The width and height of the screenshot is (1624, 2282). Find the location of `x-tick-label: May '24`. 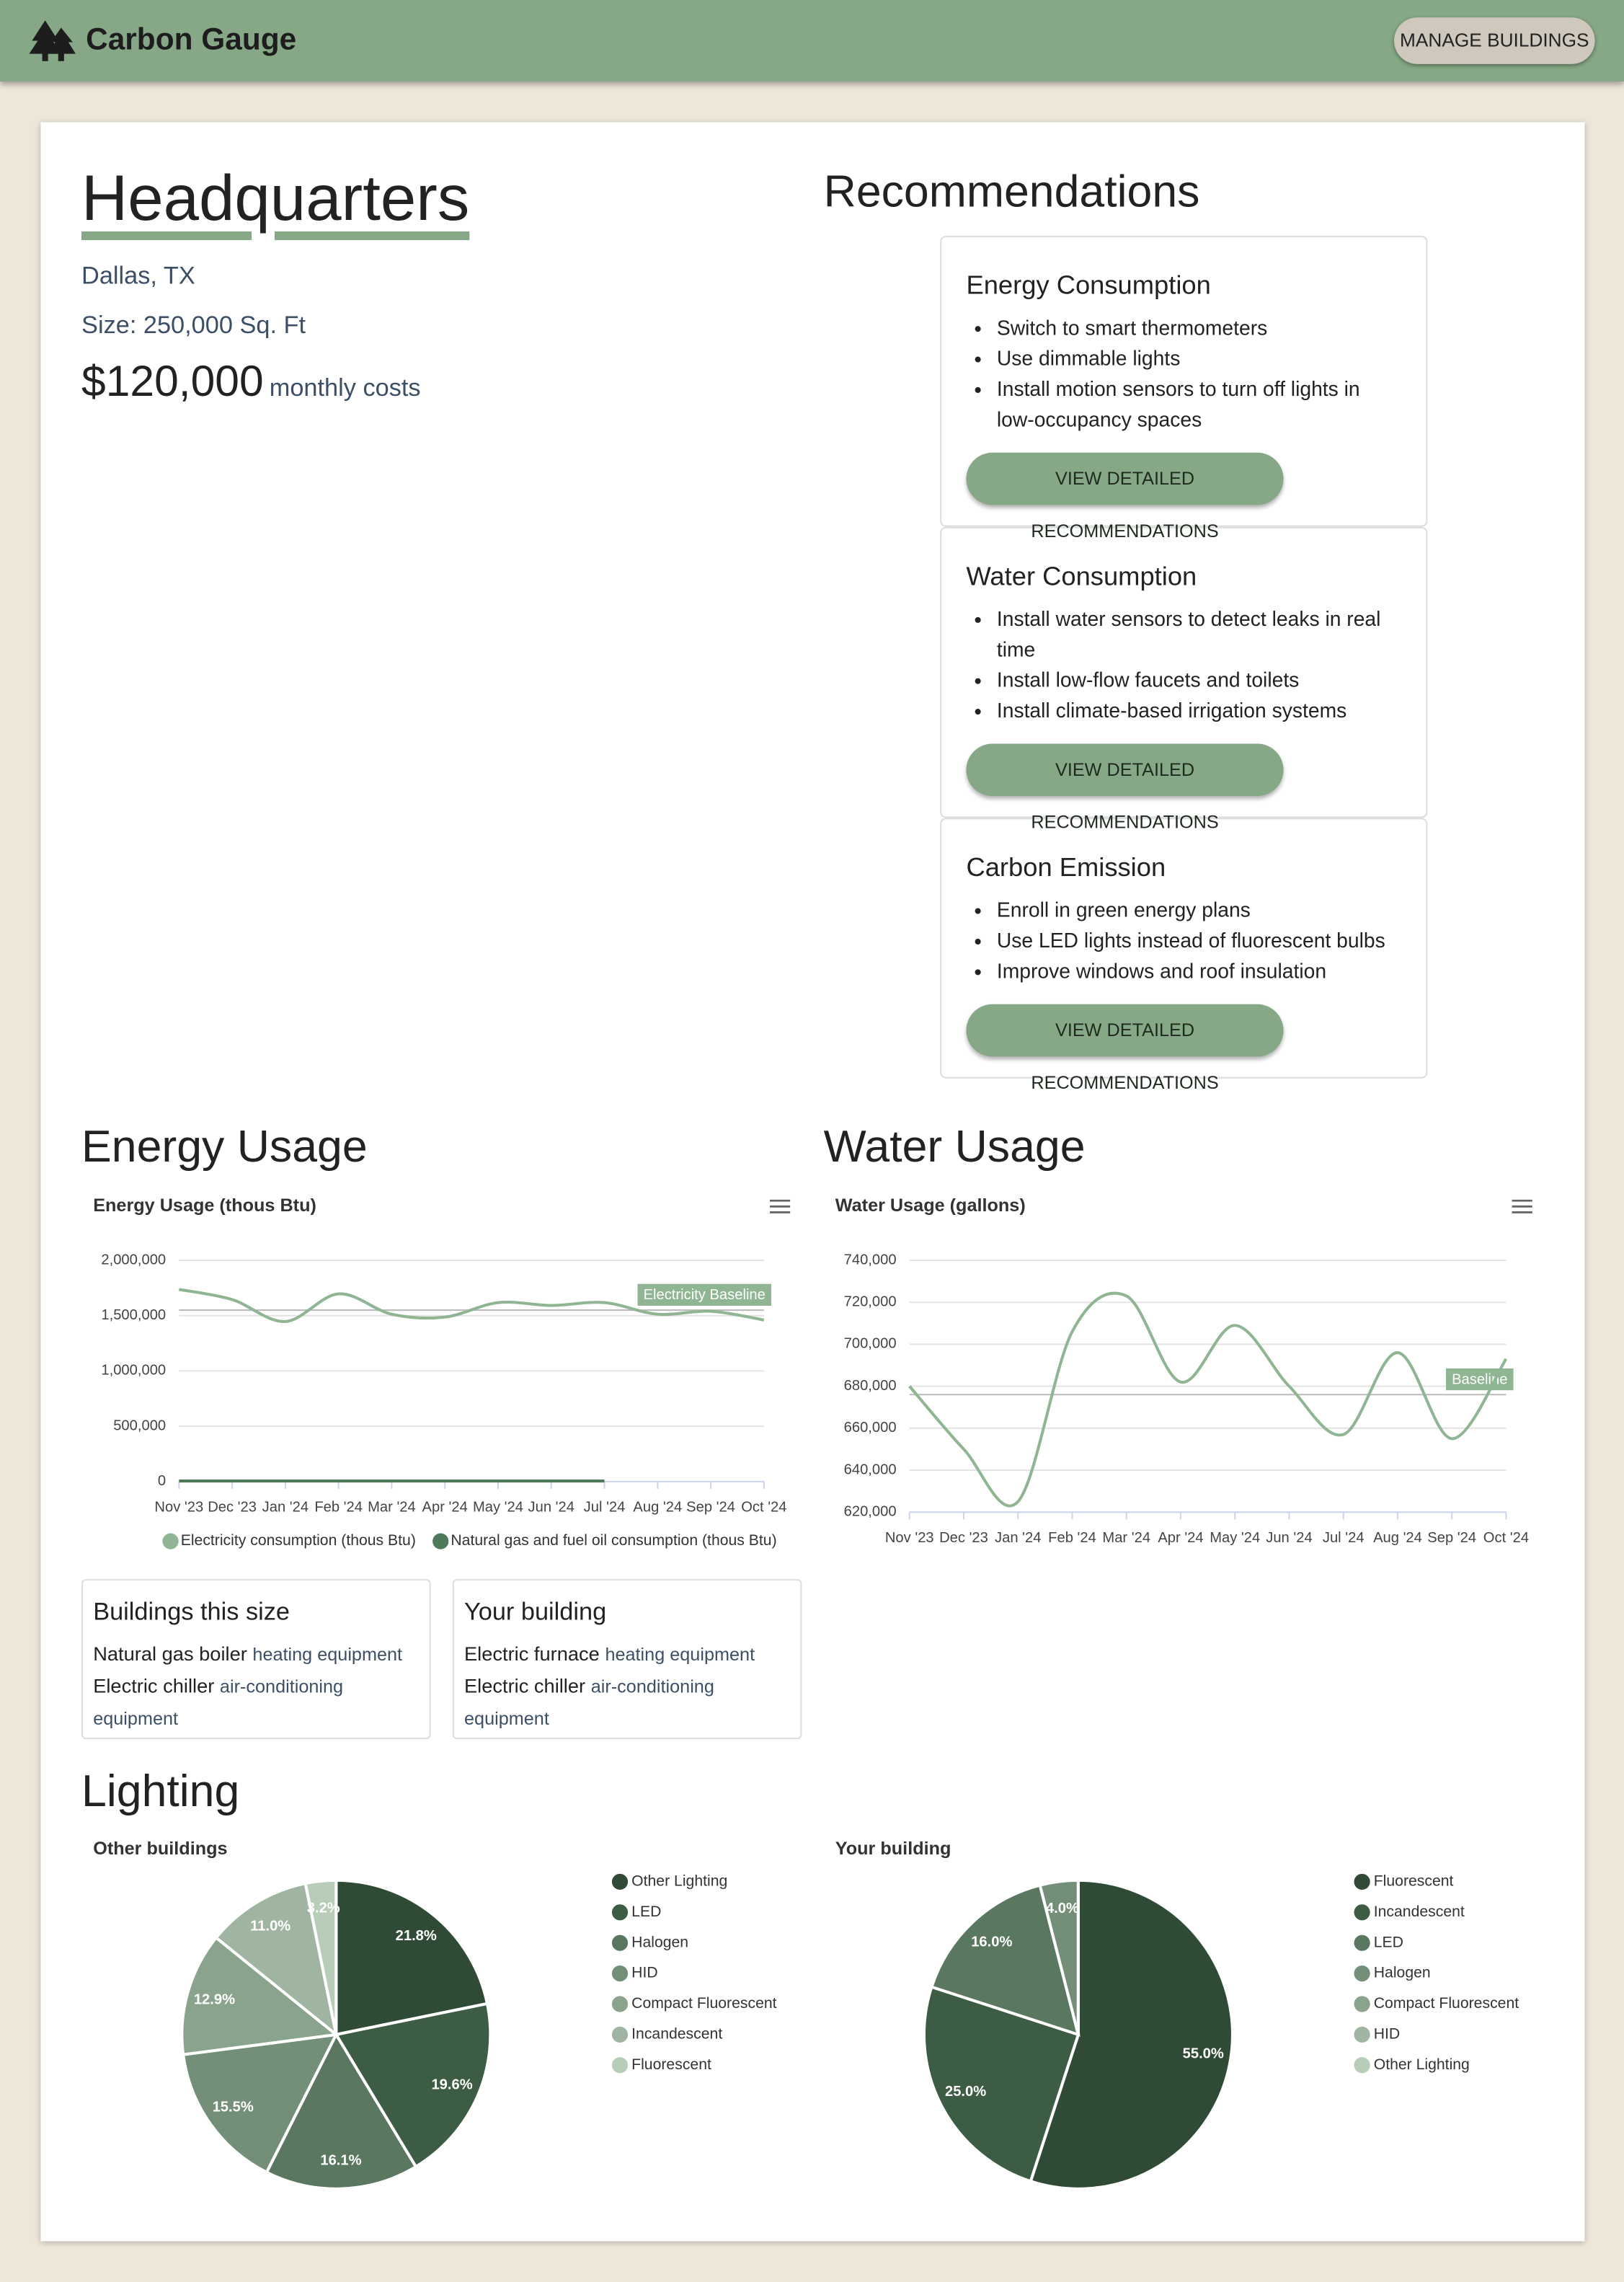

x-tick-label: May '24 is located at coordinates (1235, 1538).